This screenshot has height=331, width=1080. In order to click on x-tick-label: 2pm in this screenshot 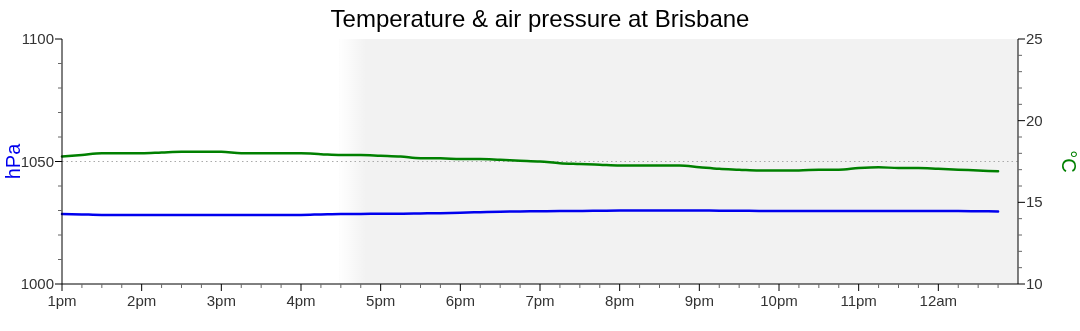, I will do `click(142, 300)`.